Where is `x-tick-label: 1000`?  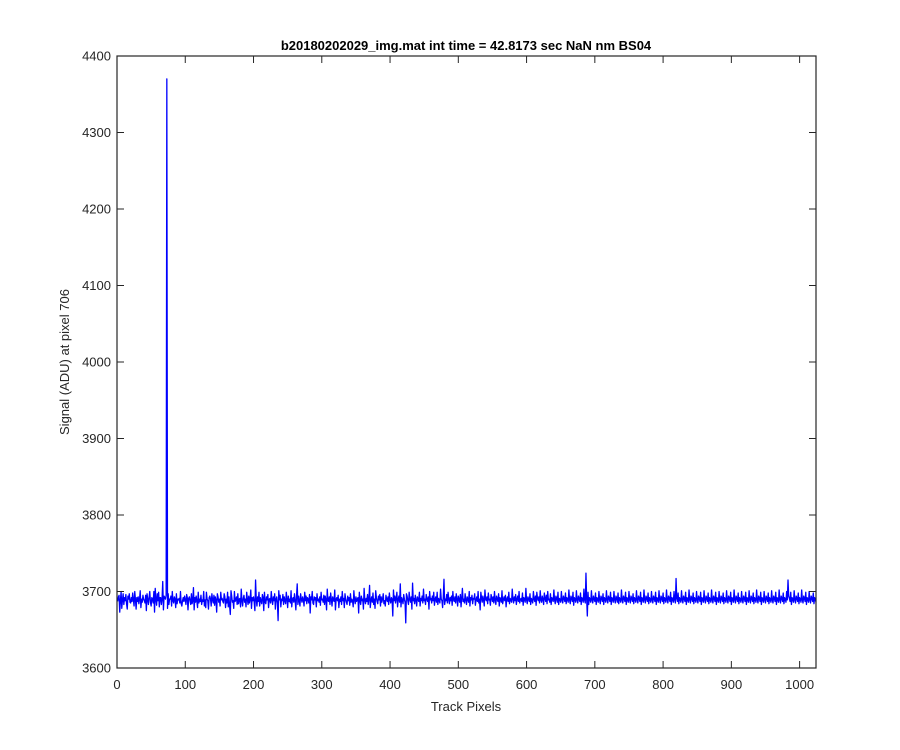
x-tick-label: 1000 is located at coordinates (799, 684).